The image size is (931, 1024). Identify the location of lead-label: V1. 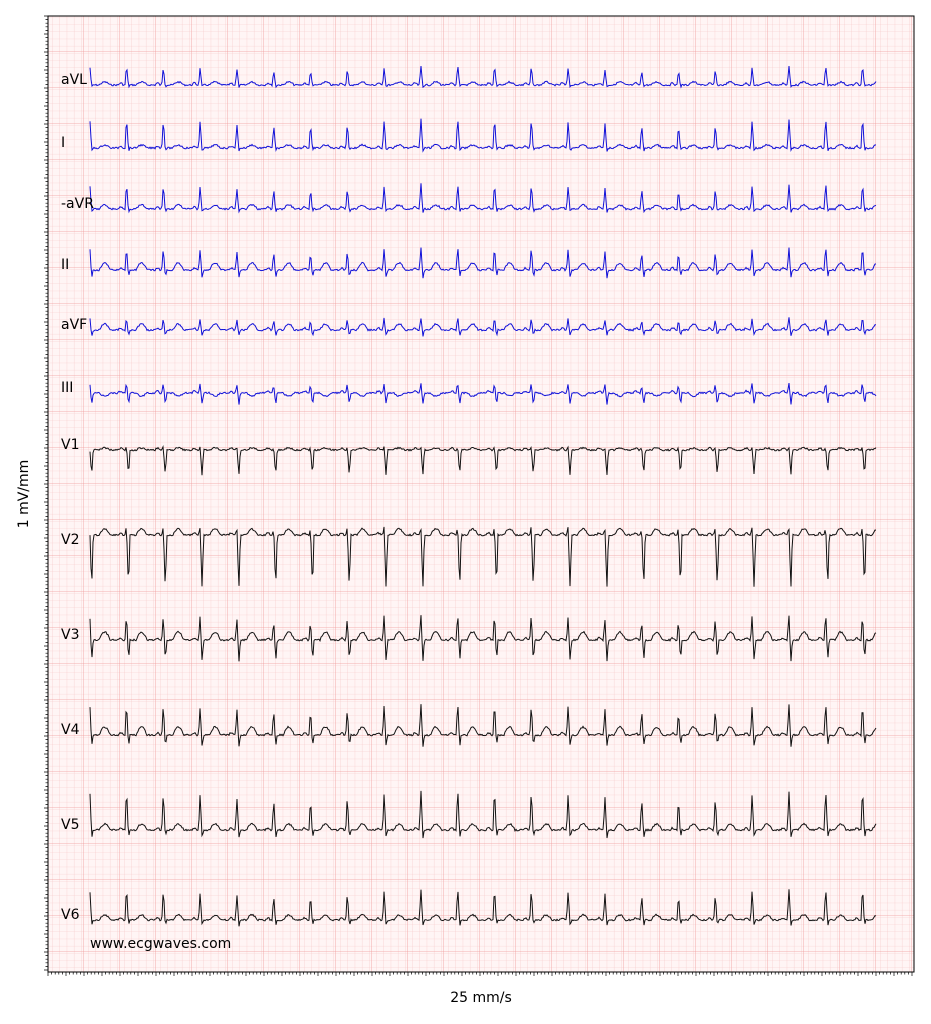
(70, 445).